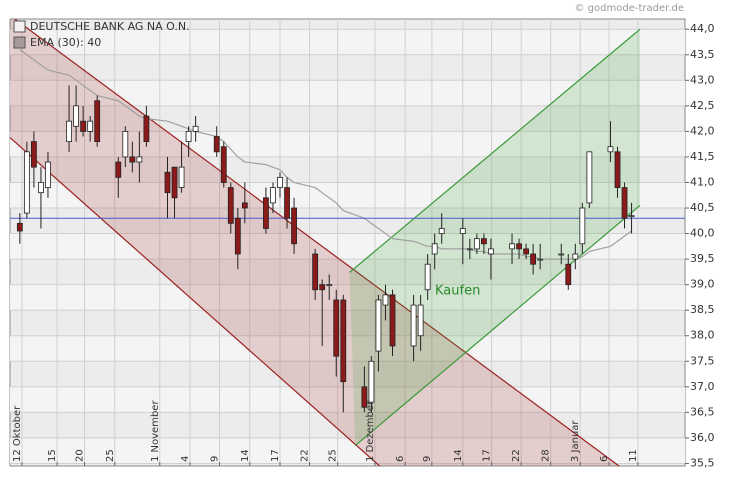 The image size is (730, 481). I want to click on y-tick-label: 37,0, so click(702, 386).